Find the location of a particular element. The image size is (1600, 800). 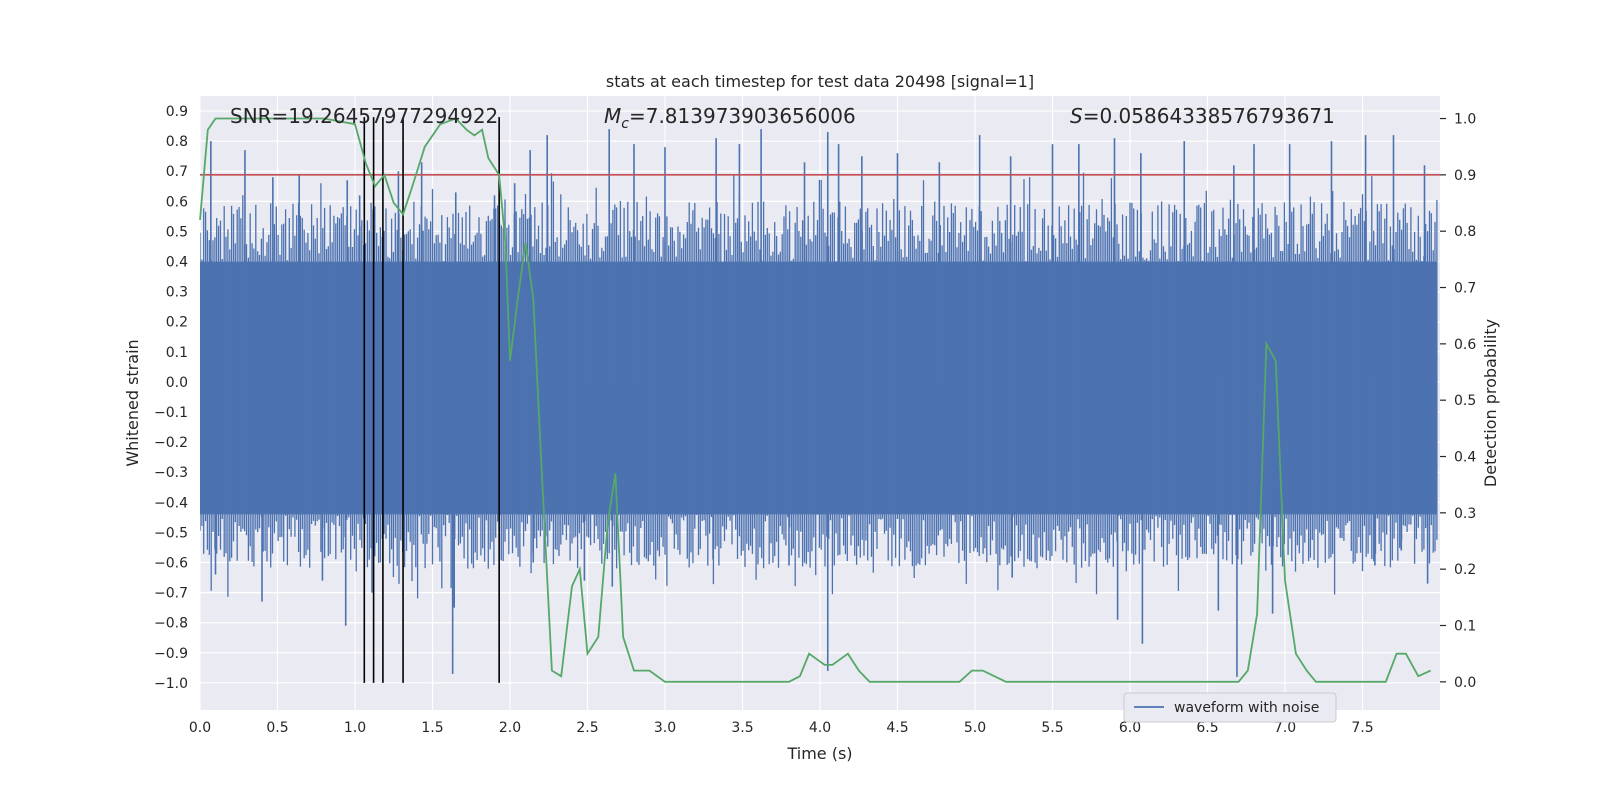

y-axis-label: Whitened strain is located at coordinates (132, 402).